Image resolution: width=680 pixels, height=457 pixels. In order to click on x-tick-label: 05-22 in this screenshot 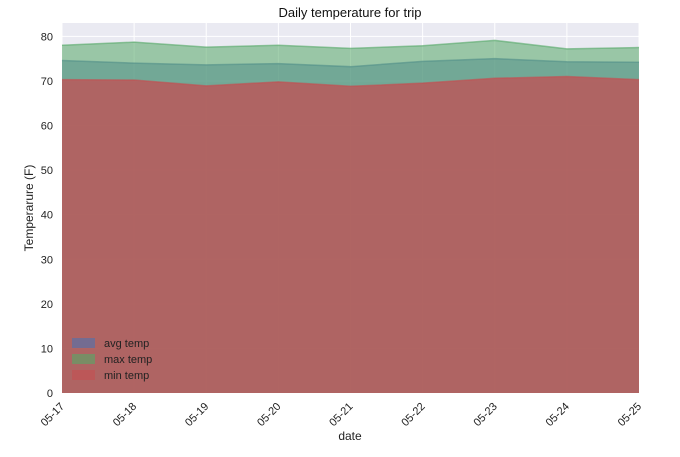, I will do `click(413, 415)`.